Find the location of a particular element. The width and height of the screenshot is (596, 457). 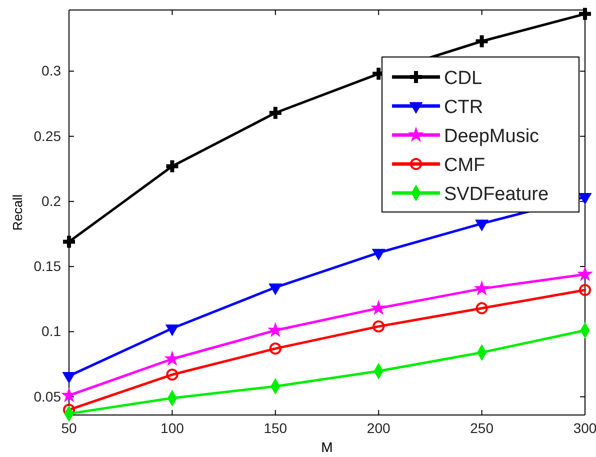

y-tick-label: 0.2 is located at coordinates (52, 200).